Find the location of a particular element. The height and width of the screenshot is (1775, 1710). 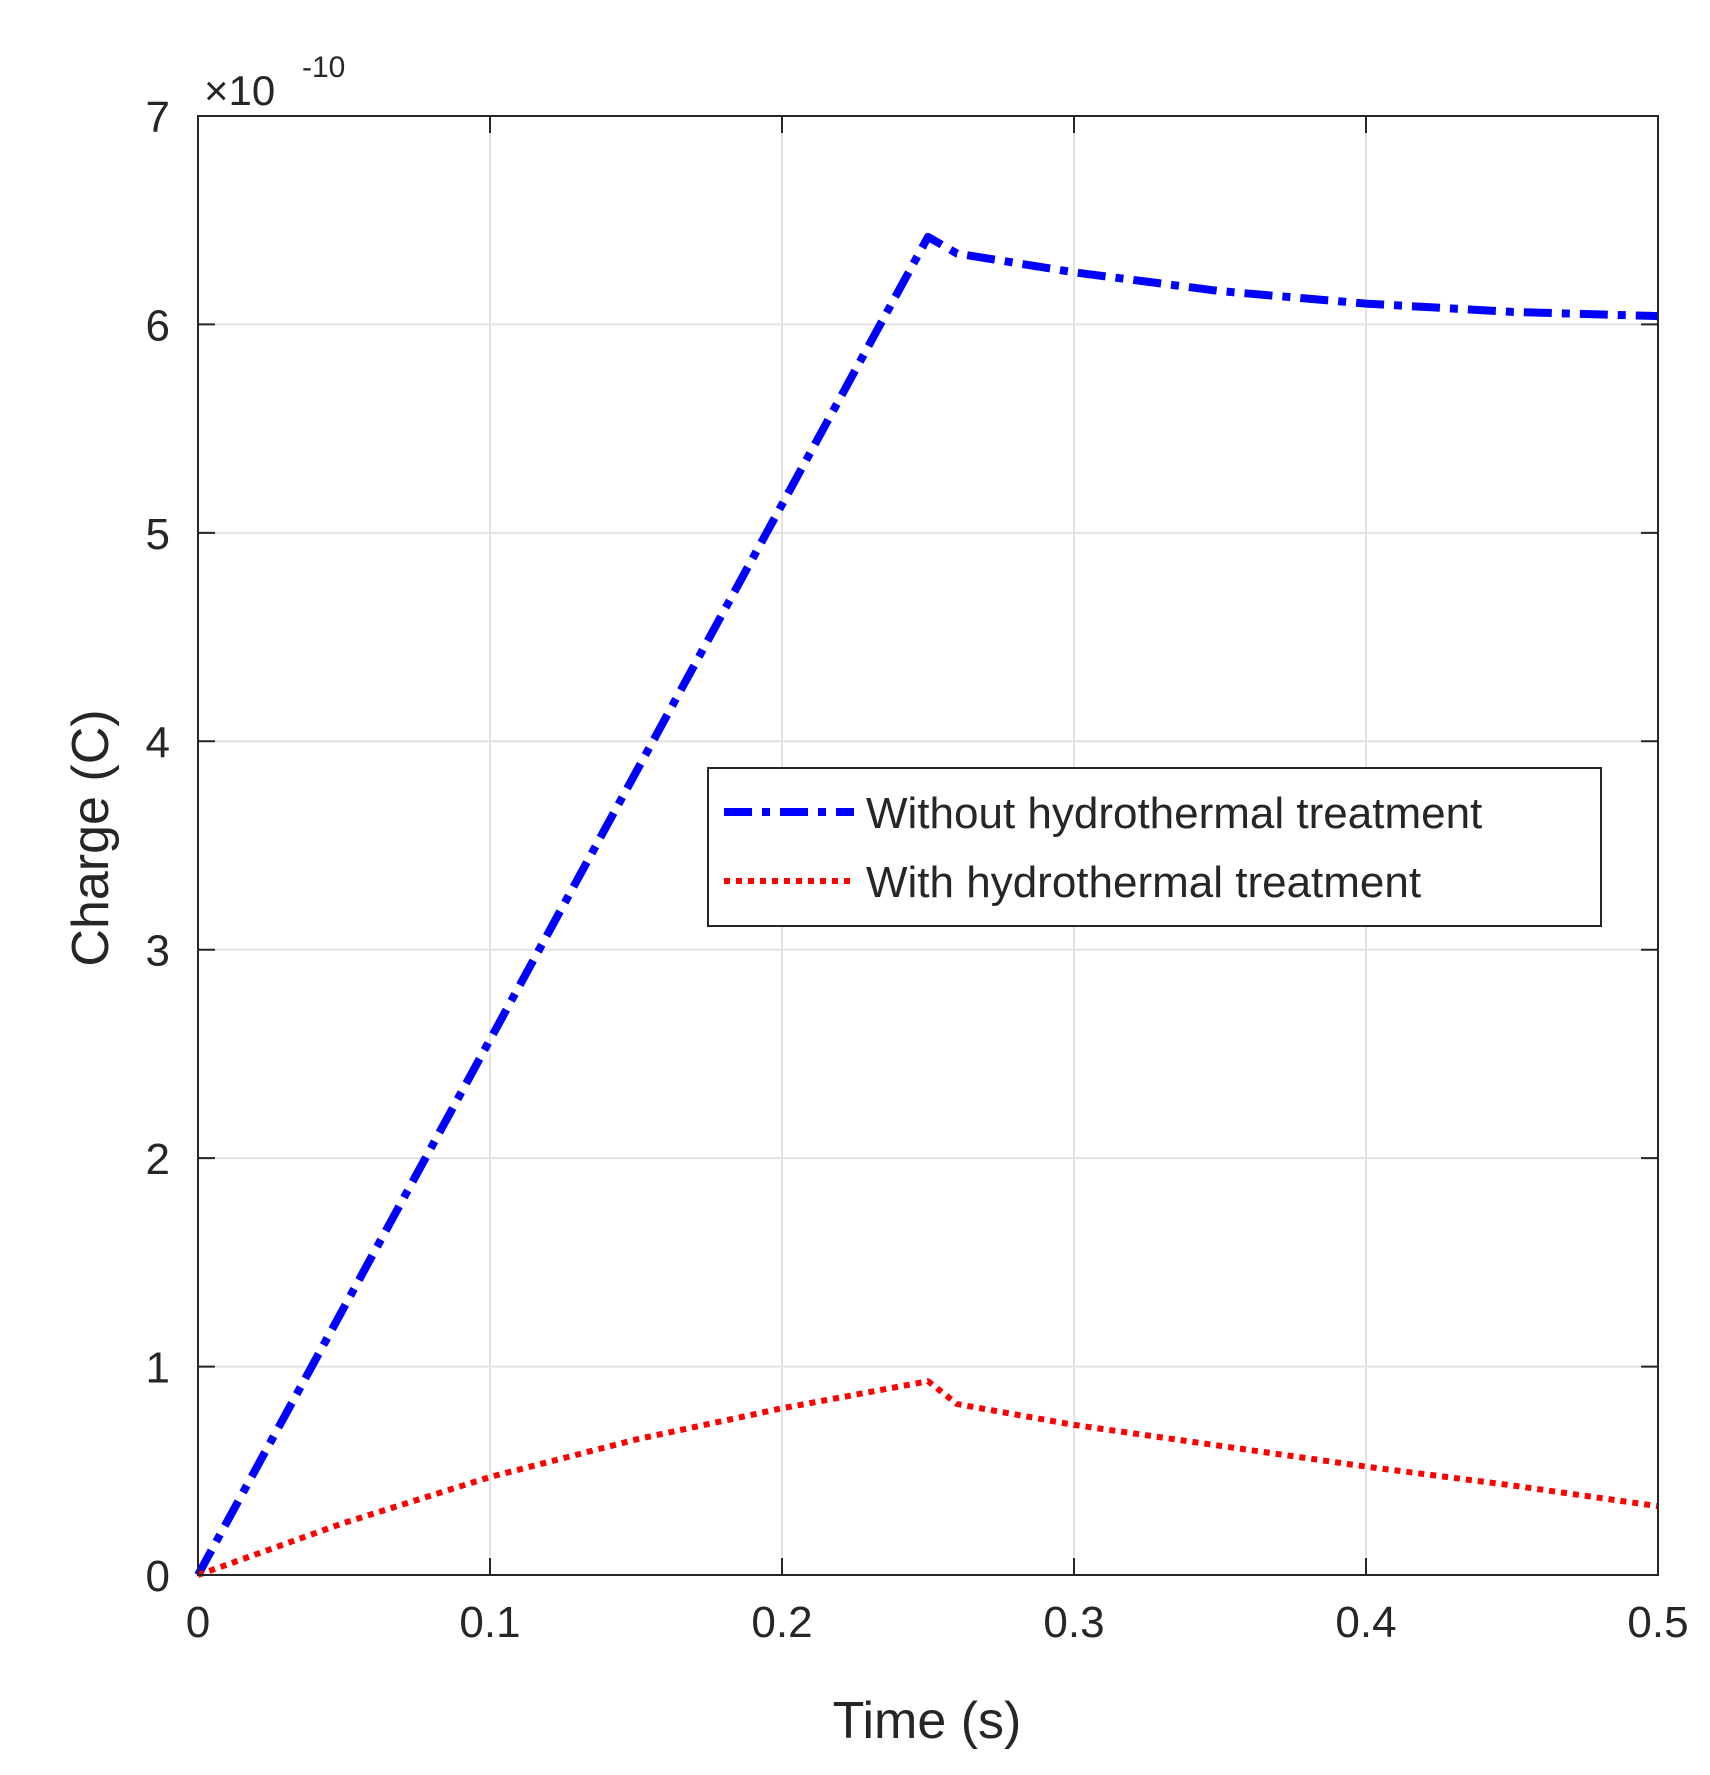

y-axis-label: Charge (C) is located at coordinates (91, 837).